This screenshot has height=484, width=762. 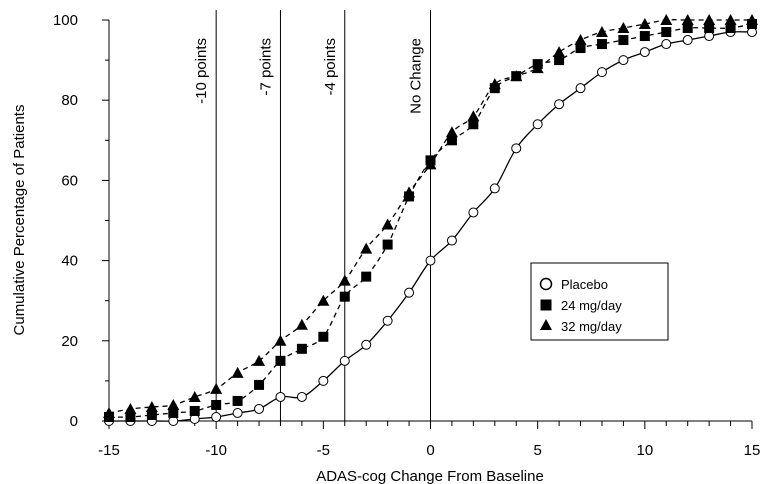 I want to click on x-axis-title: ADAS-cog Change From Baseline, so click(x=430, y=476).